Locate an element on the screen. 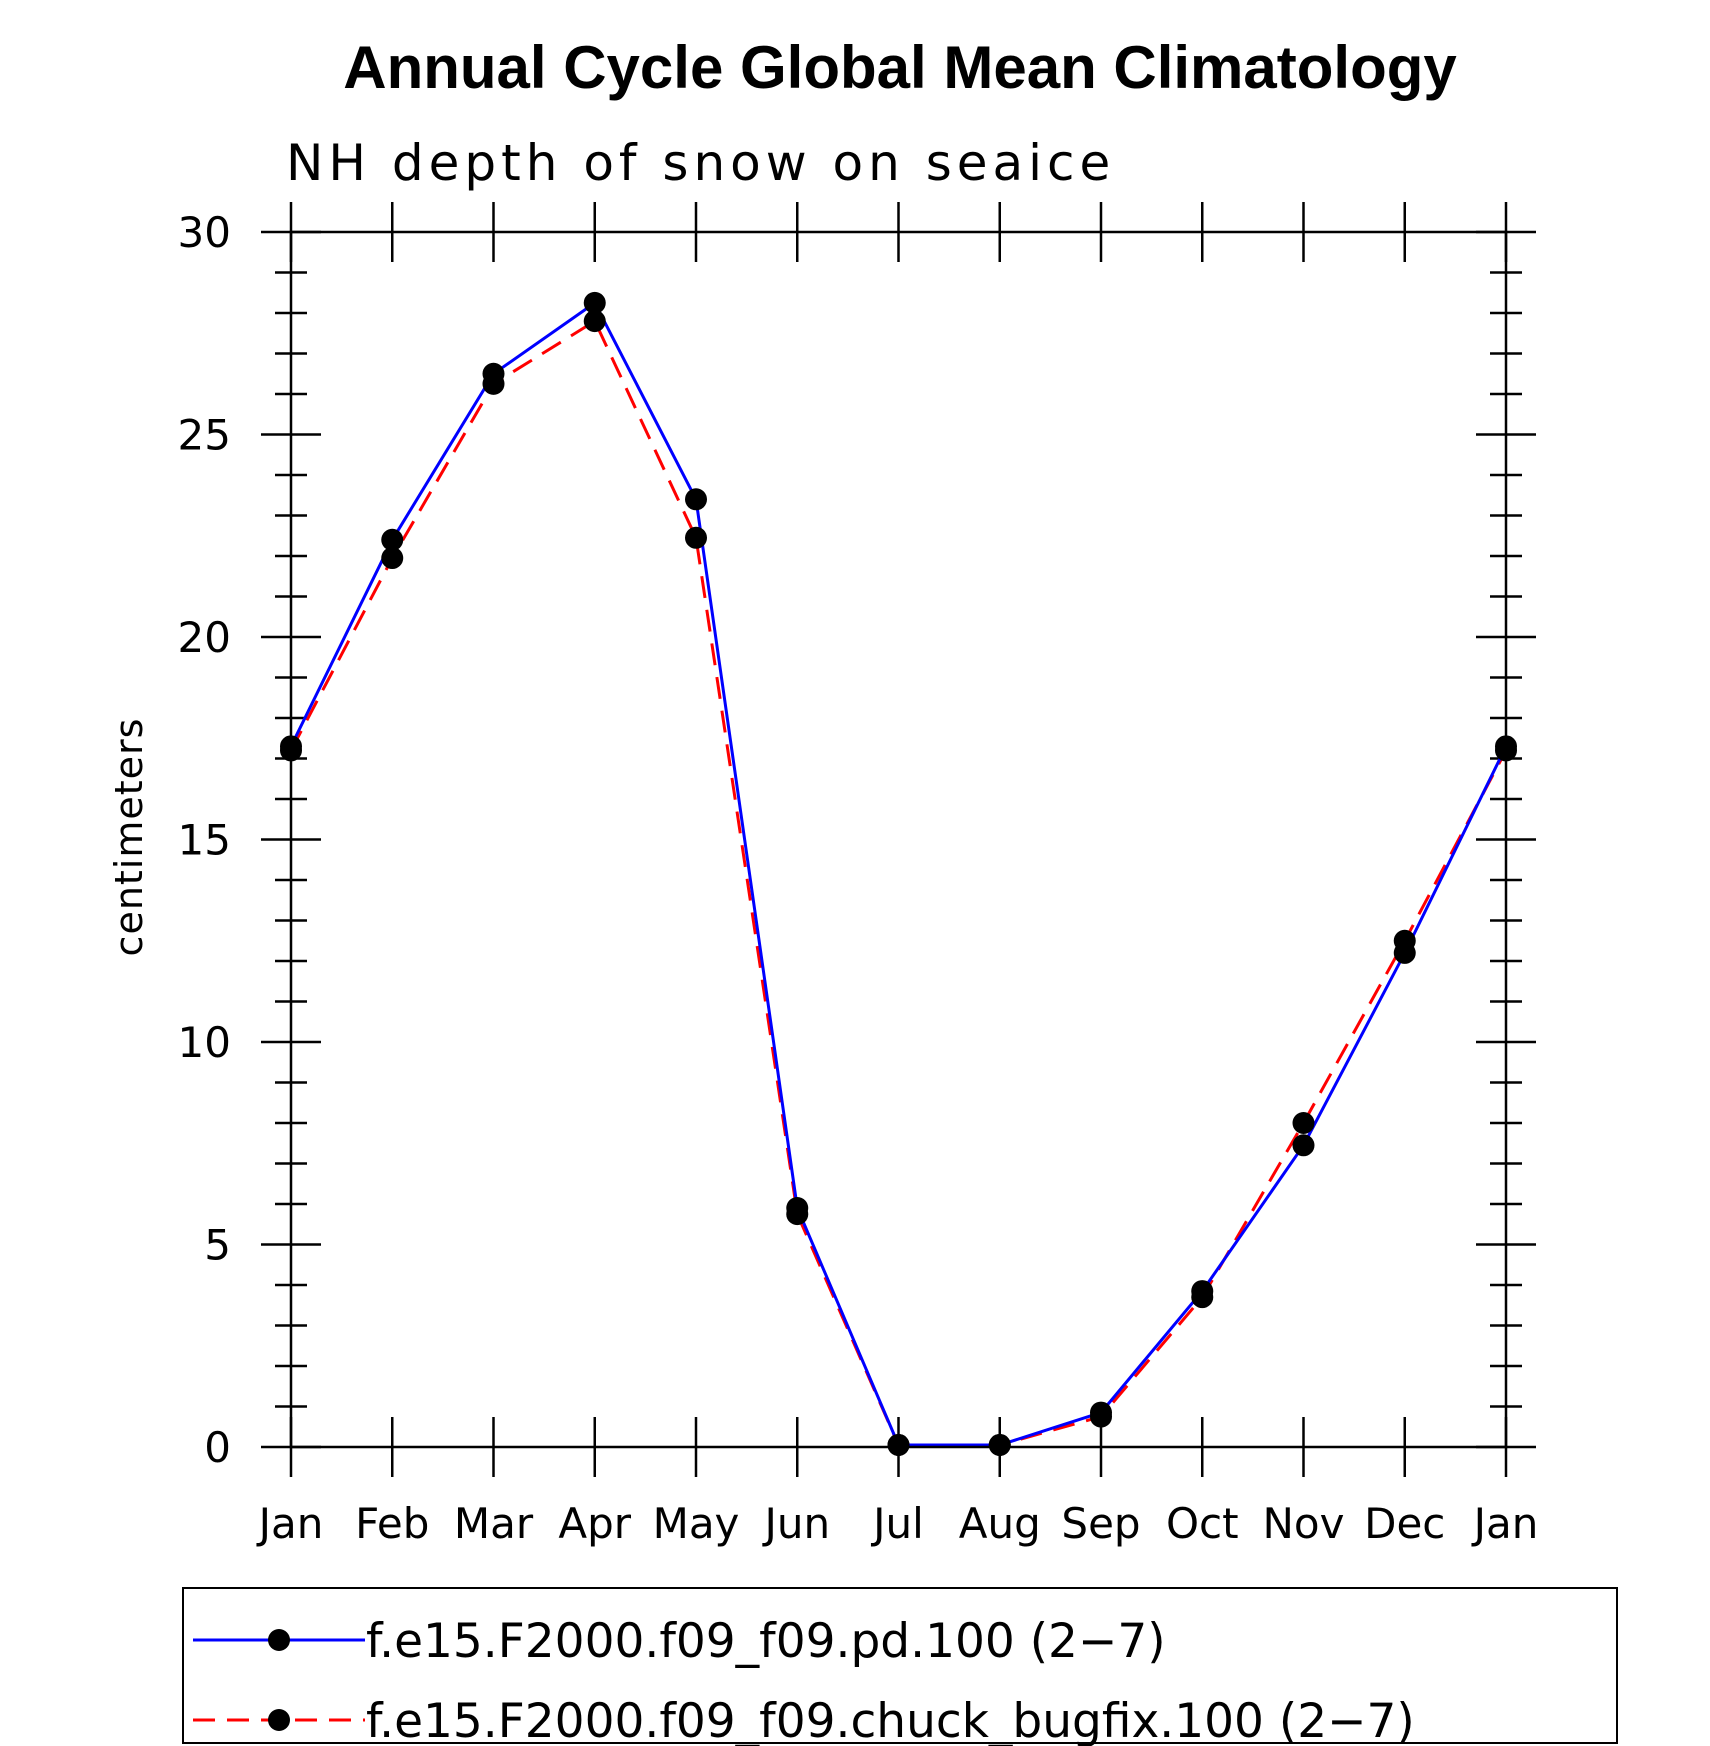 The image size is (1710, 1746). y-tick-label: 20 is located at coordinates (204, 637).